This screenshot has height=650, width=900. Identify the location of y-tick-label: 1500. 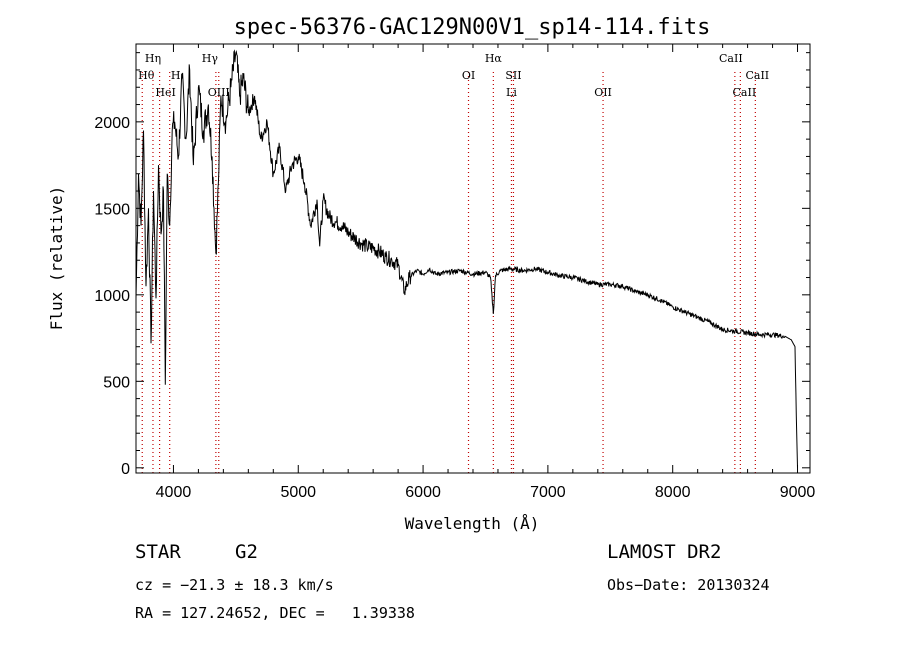
(112, 209).